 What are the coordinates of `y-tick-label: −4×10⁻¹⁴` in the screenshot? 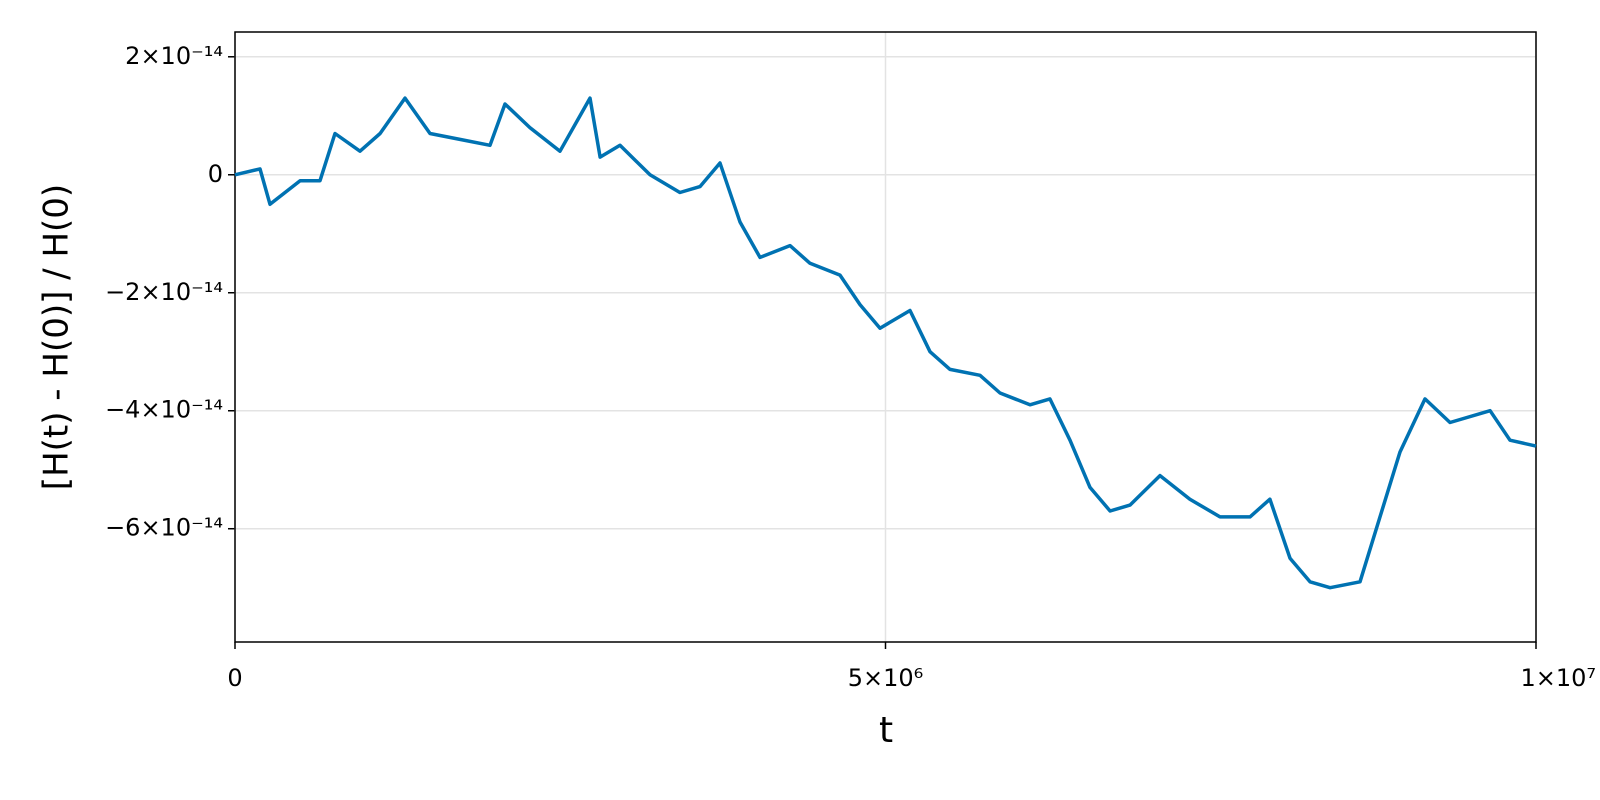 It's located at (164, 410).